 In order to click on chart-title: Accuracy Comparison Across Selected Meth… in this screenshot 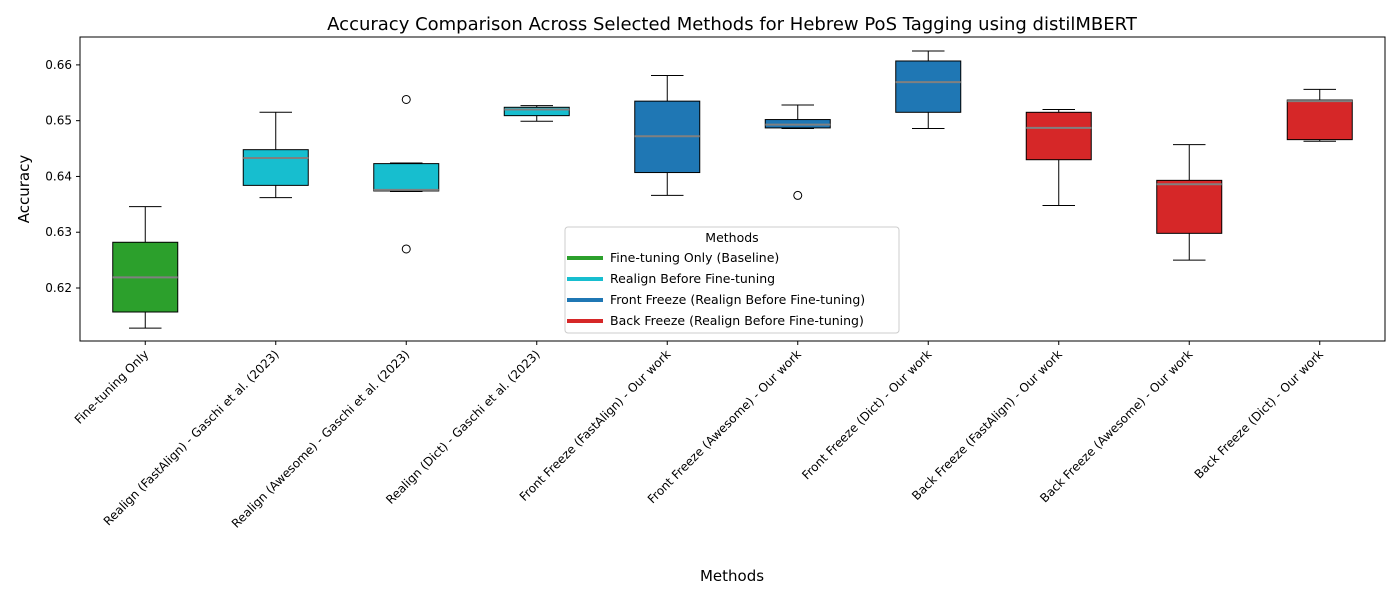, I will do `click(732, 24)`.